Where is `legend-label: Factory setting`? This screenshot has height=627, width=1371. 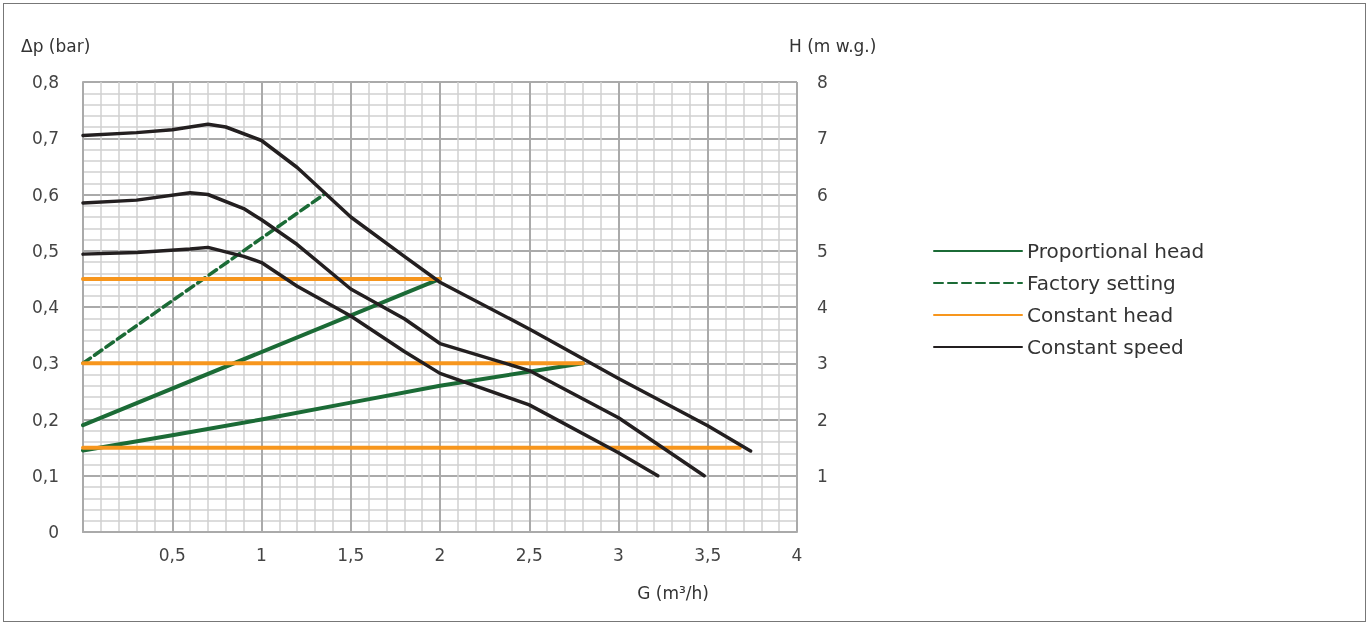 legend-label: Factory setting is located at coordinates (1101, 283).